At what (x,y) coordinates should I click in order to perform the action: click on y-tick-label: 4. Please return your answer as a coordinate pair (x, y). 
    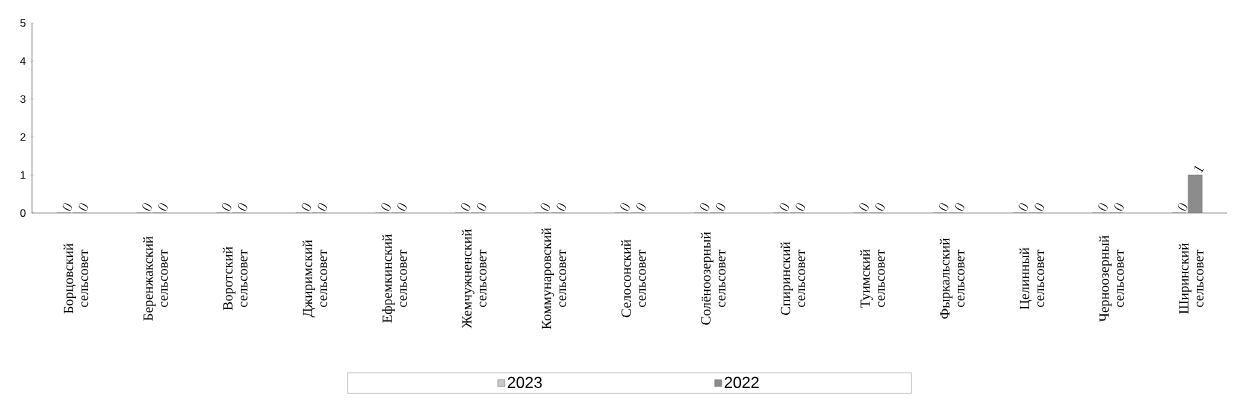
    Looking at the image, I should click on (23, 61).